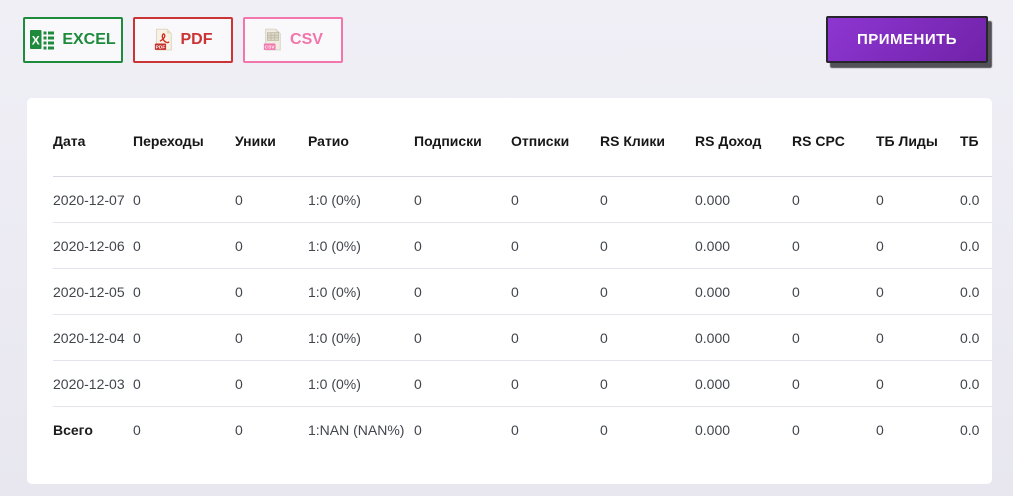 Image resolution: width=1013 pixels, height=496 pixels. I want to click on column-header: Уники, so click(271, 137).